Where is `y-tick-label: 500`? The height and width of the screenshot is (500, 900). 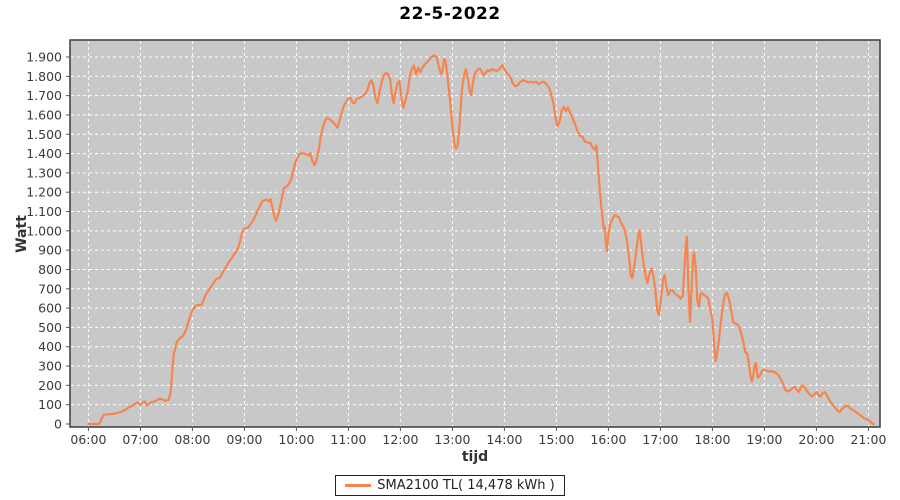 y-tick-label: 500 is located at coordinates (50, 327).